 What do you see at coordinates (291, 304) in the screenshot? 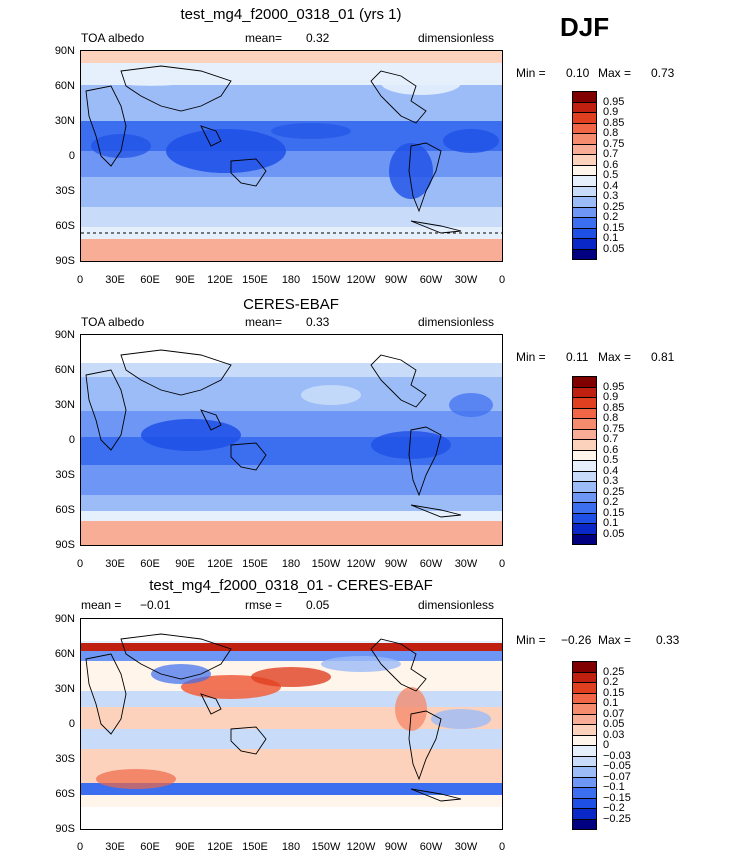
I see `panel-2-title: CERES-EBAF` at bounding box center [291, 304].